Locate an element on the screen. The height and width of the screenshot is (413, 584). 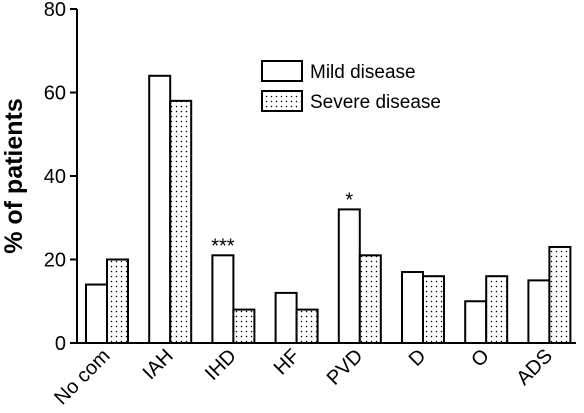
y-tick-label: 20 is located at coordinates (55, 261).